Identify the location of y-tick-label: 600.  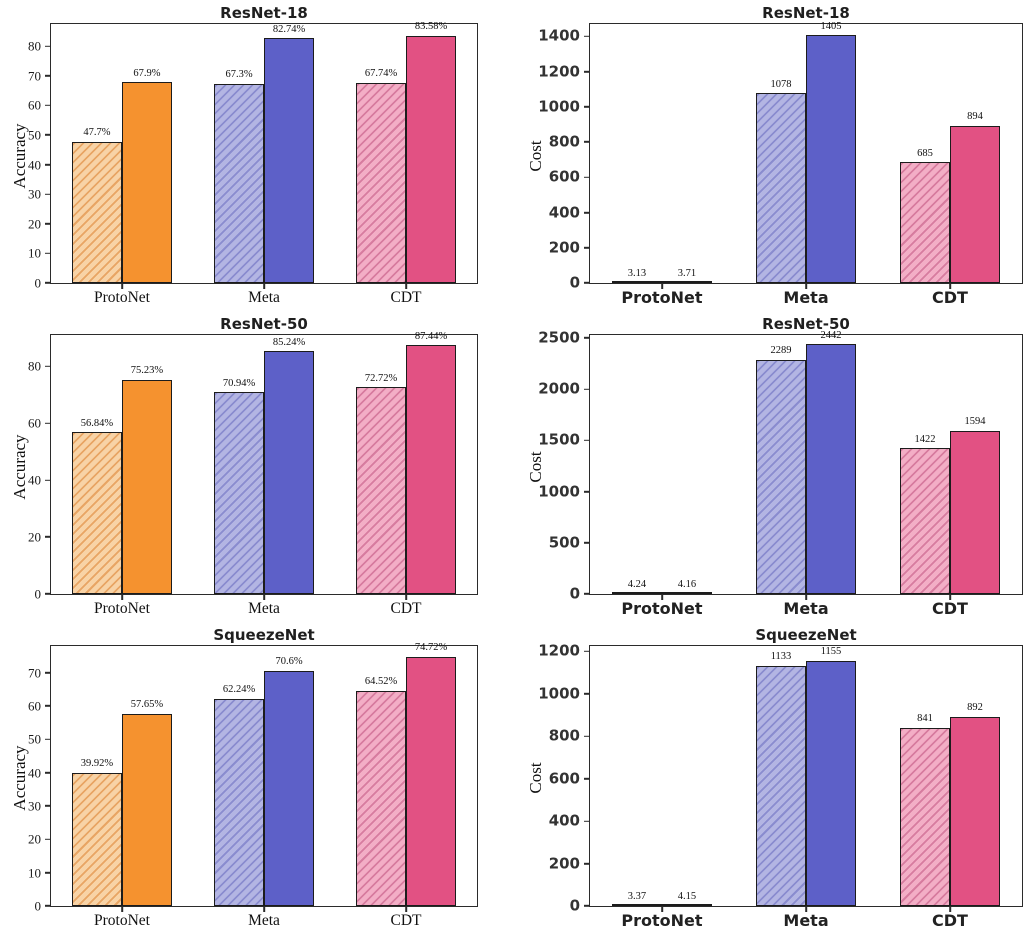
(564, 778).